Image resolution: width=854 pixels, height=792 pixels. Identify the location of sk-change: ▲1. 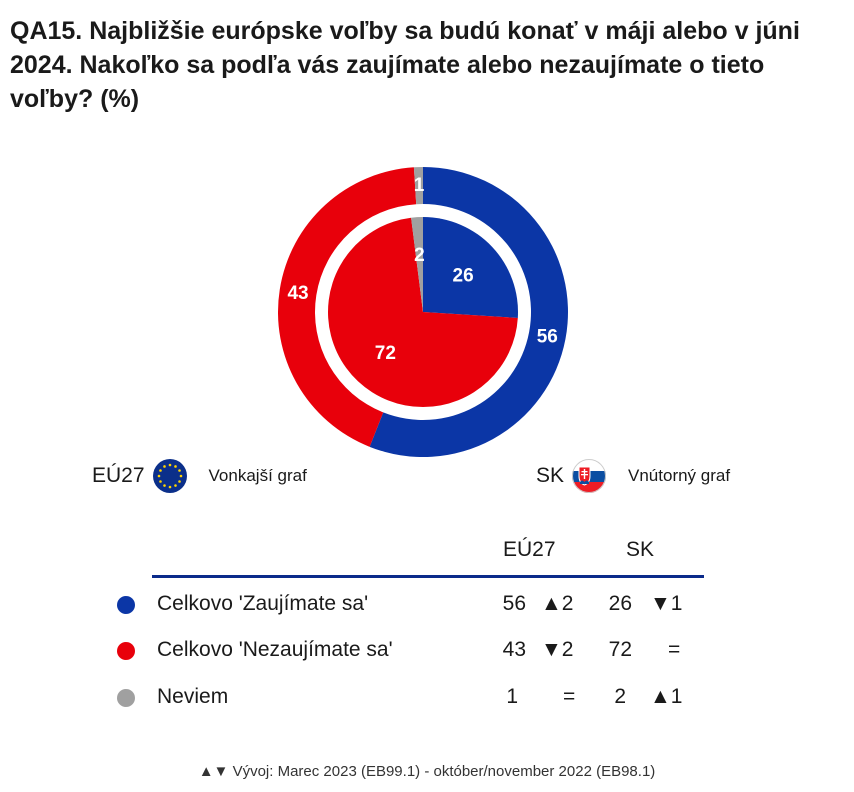
(666, 696).